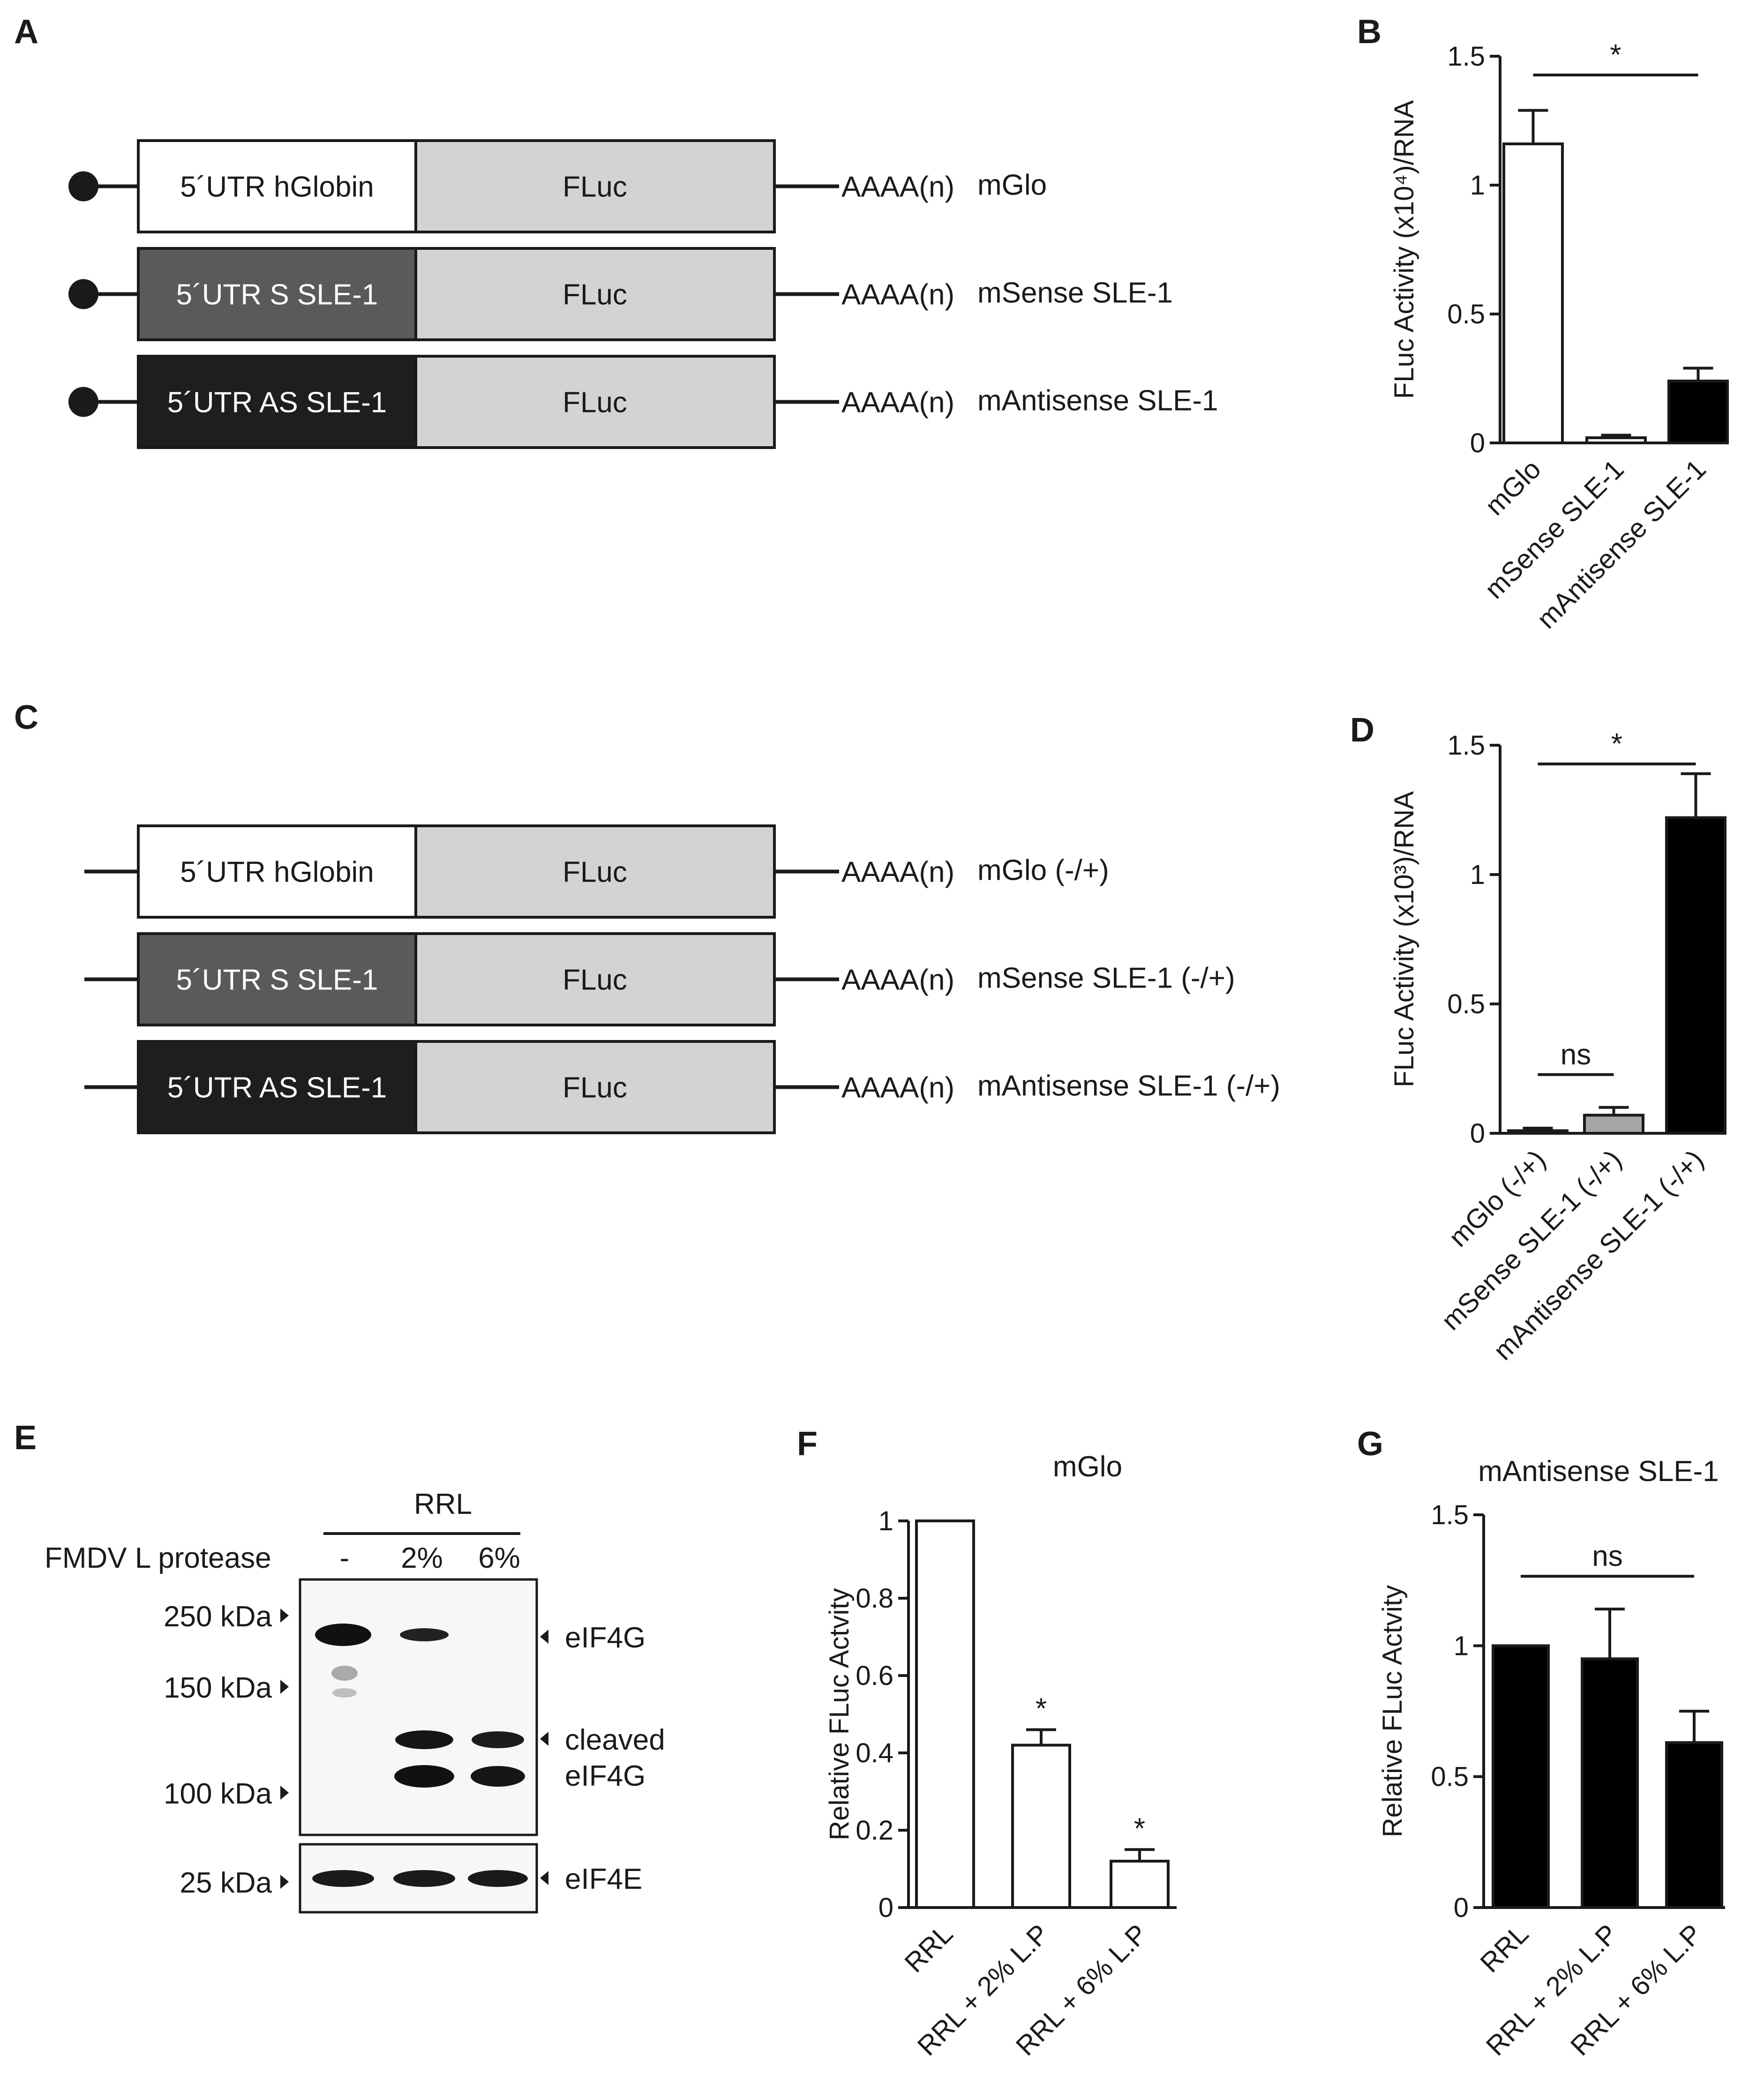  Describe the element at coordinates (1128, 1086) in the screenshot. I see `c-construct-name: mAntisense SLE-1 (-/+)` at that location.